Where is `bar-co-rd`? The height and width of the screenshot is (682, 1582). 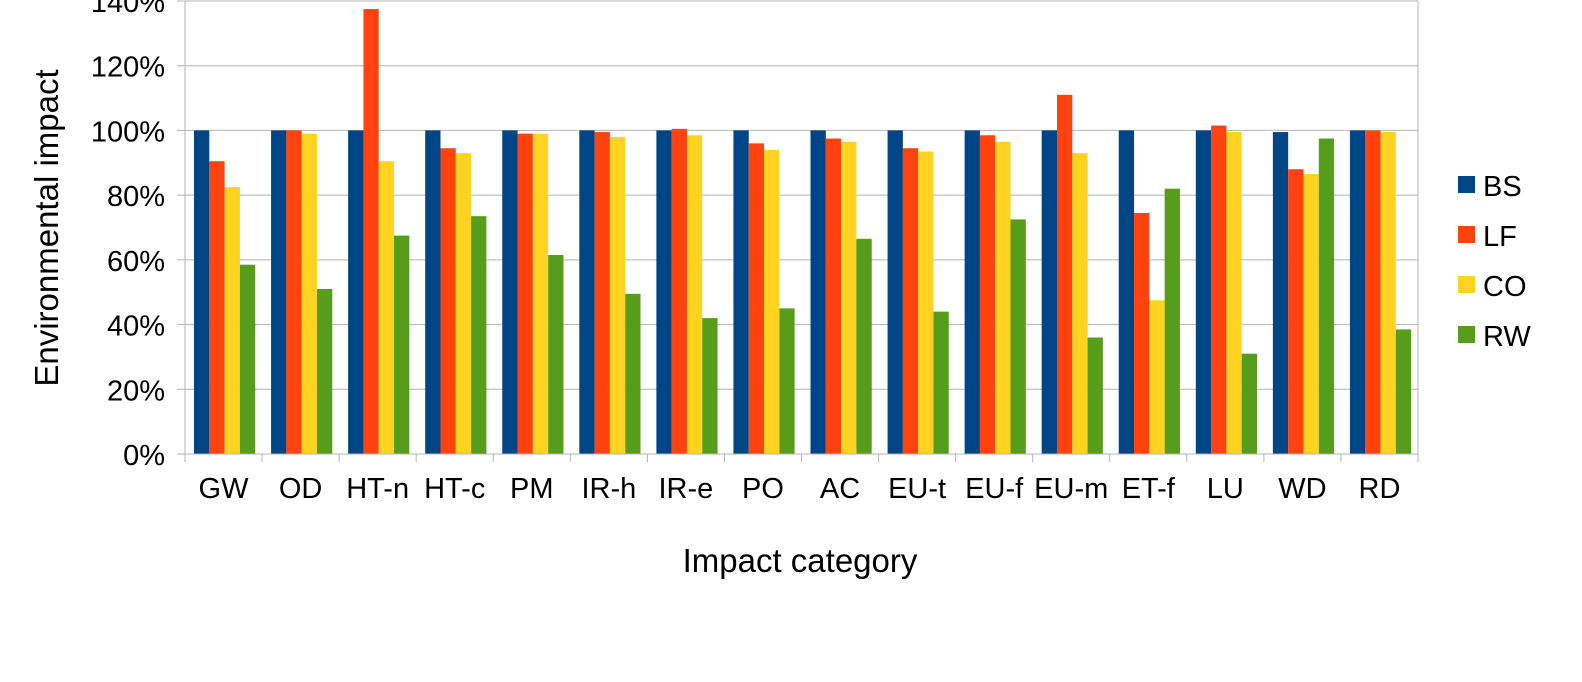
bar-co-rd is located at coordinates (1388, 293).